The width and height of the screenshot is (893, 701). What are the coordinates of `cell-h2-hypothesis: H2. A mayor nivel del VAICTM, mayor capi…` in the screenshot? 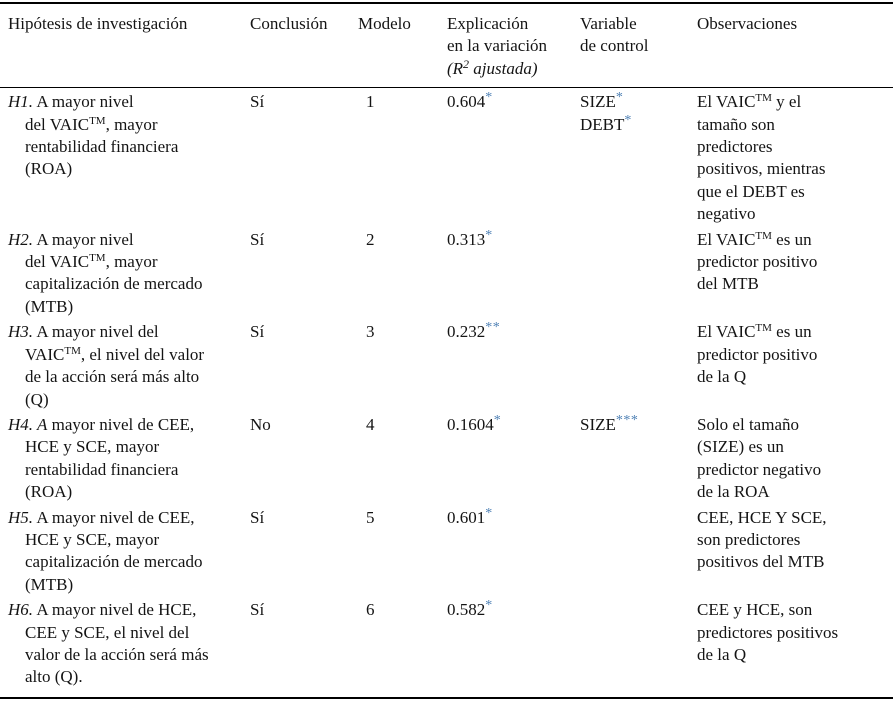 It's located at (105, 272).